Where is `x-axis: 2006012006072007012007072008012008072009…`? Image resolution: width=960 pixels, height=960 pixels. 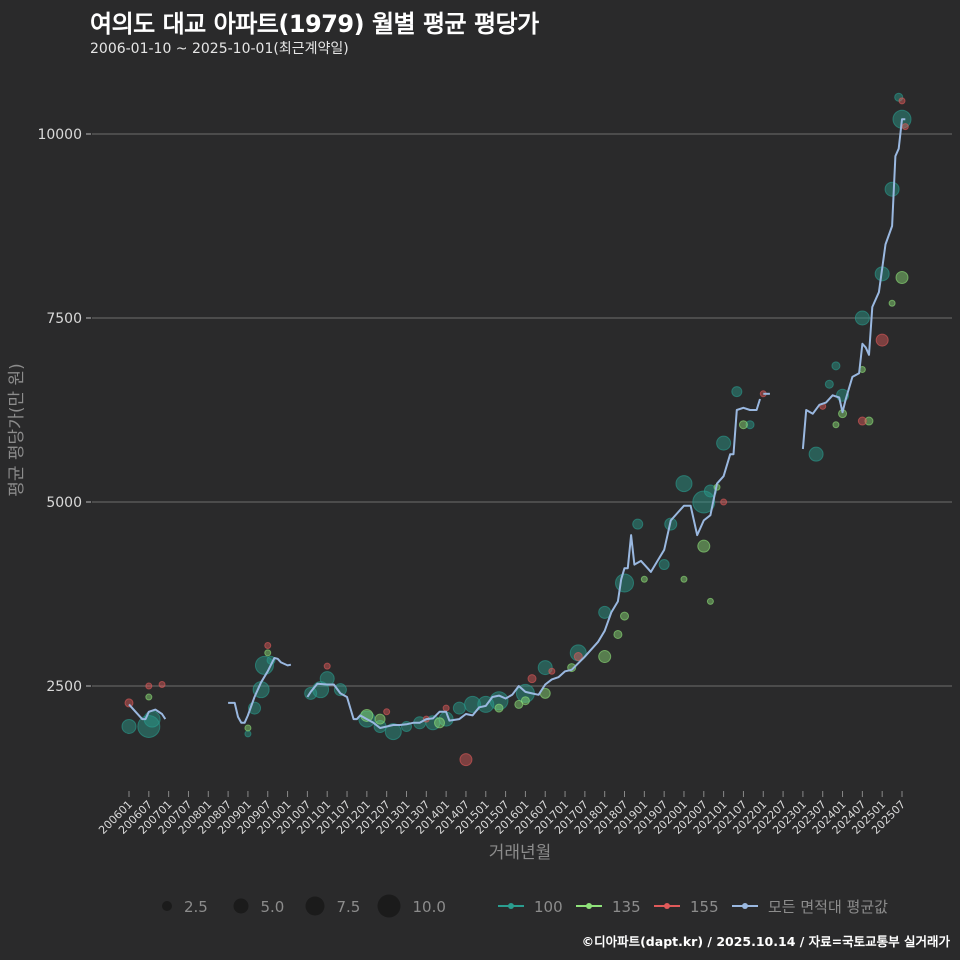 x-axis: 2006012006072007012007072008012008072009… is located at coordinates (502, 814).